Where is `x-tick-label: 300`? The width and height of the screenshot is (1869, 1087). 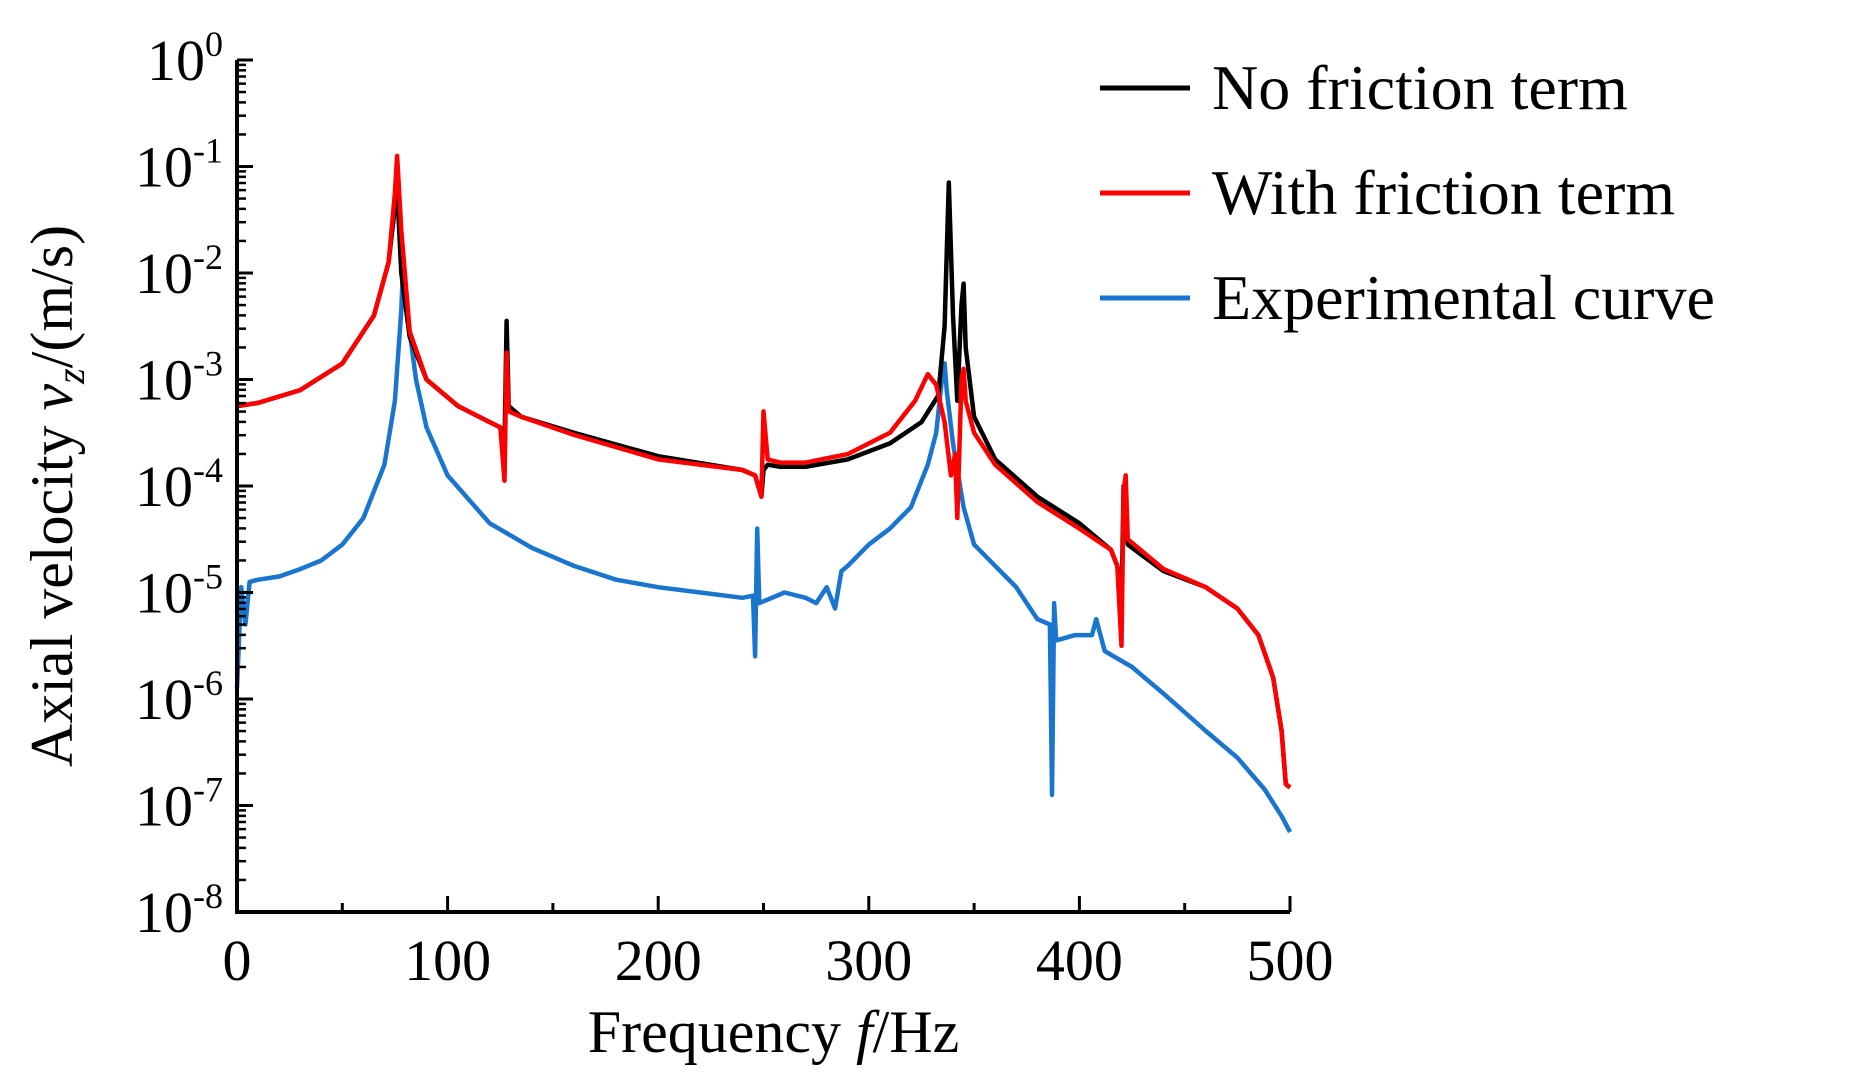
x-tick-label: 300 is located at coordinates (868, 960).